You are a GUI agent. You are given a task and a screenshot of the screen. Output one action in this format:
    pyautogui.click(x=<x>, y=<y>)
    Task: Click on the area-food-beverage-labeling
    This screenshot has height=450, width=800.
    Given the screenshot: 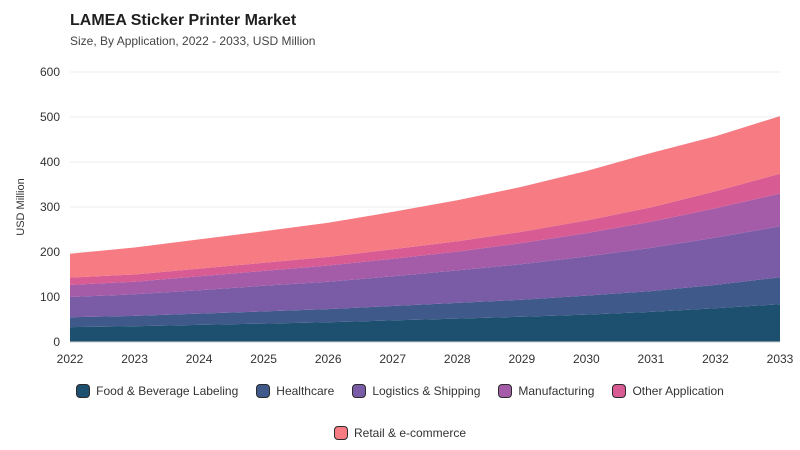 What is the action you would take?
    pyautogui.click(x=425, y=323)
    